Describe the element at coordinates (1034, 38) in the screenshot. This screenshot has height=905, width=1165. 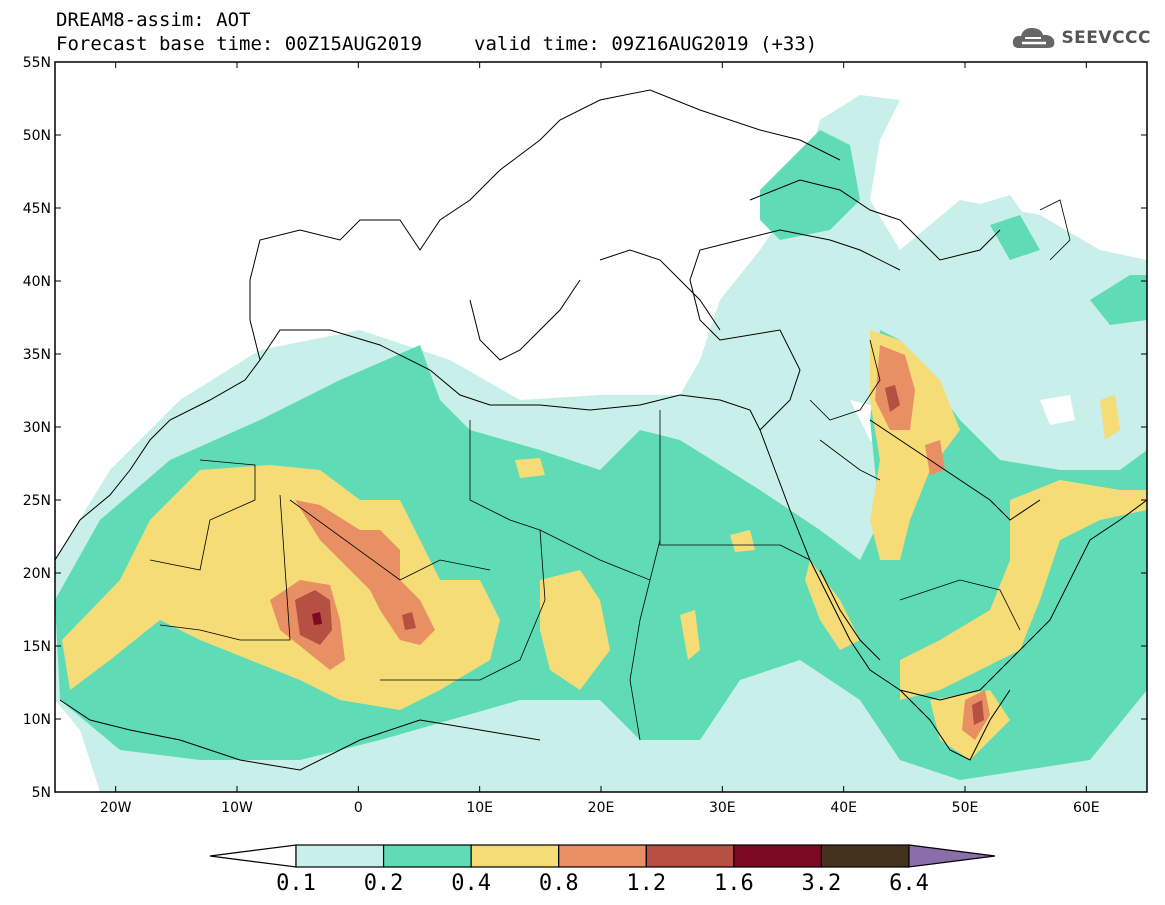
I see `cloud-logo-icon` at that location.